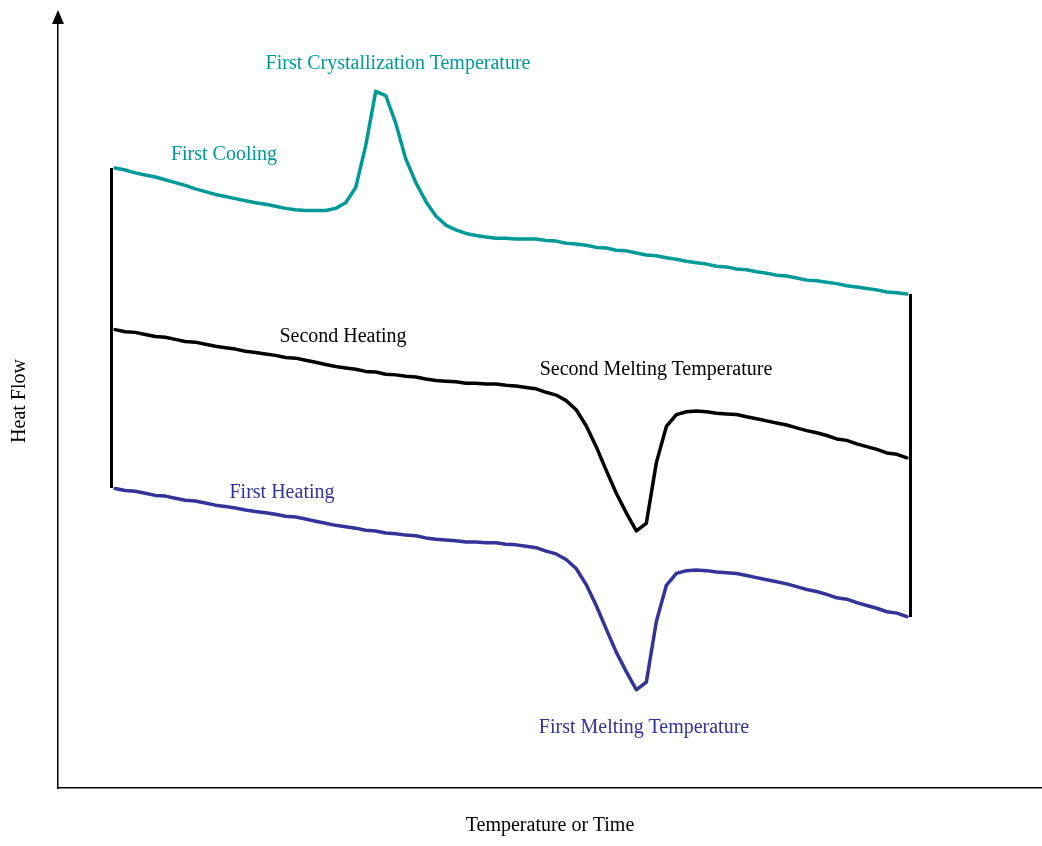  I want to click on annotation: Second Melting Temperature, so click(656, 369).